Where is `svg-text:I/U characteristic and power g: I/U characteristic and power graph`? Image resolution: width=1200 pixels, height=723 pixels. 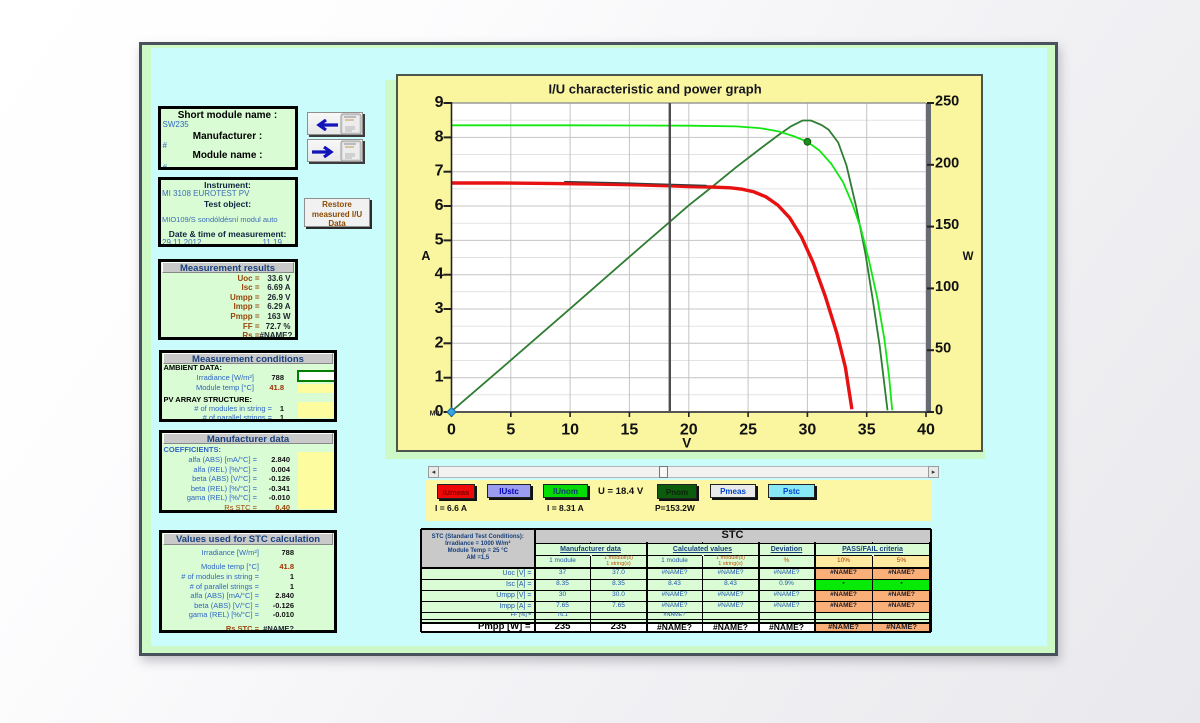 svg-text:I/U characteristic and power g: I/U characteristic and power graph is located at coordinates (655, 89).